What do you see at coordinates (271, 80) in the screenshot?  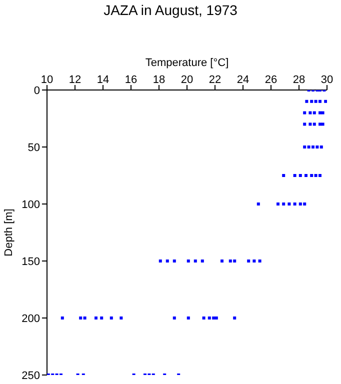 I see `x-tick-label: 26` at bounding box center [271, 80].